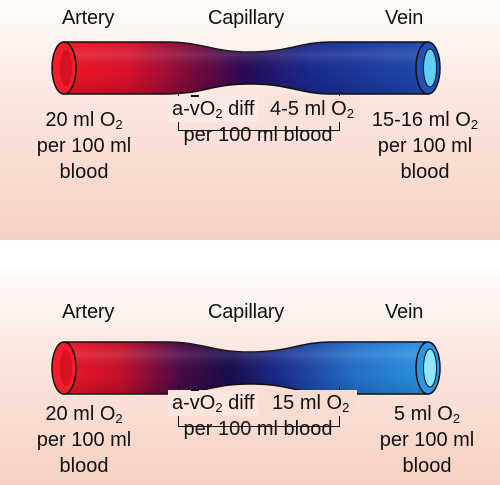  What do you see at coordinates (250, 254) in the screenshot?
I see `panel-divider` at bounding box center [250, 254].